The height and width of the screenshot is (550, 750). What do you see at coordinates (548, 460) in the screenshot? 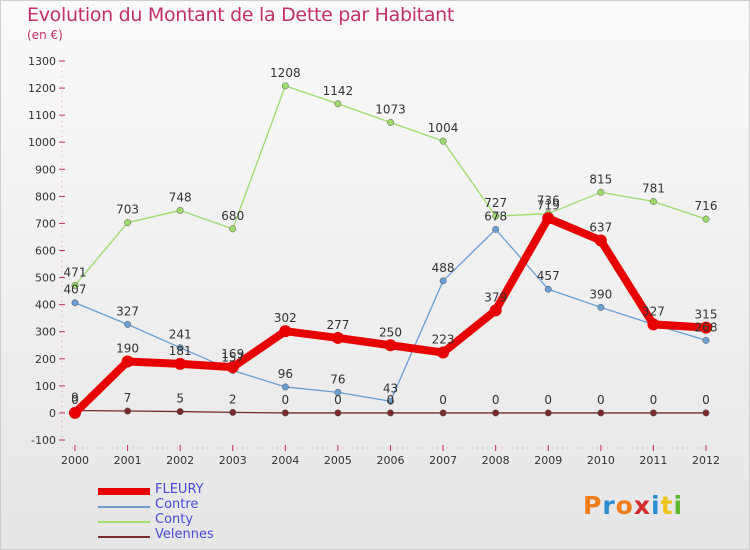
I see `x-tick-label: 2009` at bounding box center [548, 460].